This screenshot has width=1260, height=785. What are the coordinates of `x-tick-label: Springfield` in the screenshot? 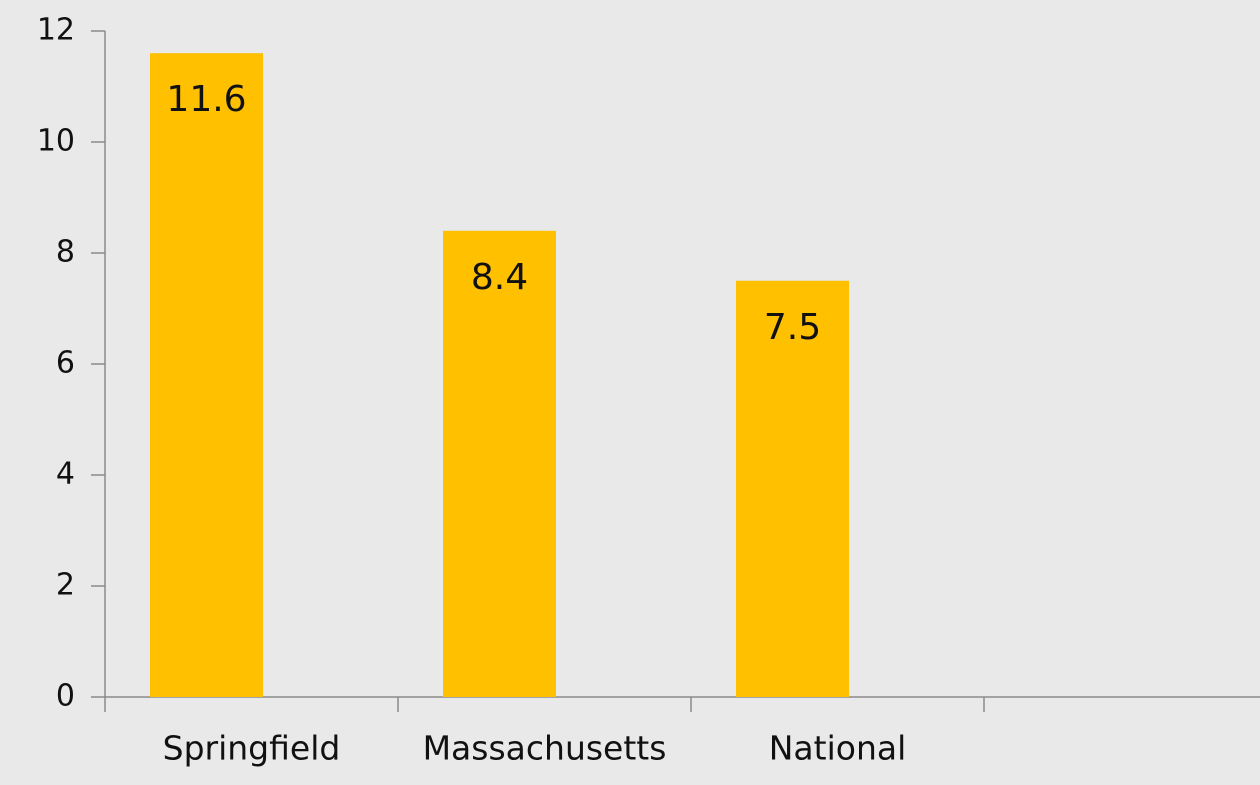 It's located at (252, 748).